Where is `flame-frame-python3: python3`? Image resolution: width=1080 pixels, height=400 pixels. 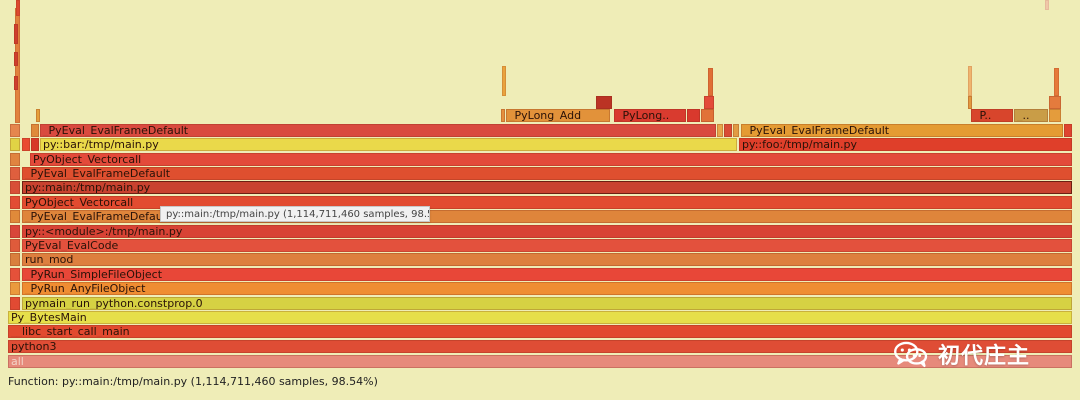 flame-frame-python3: python3 is located at coordinates (540, 346).